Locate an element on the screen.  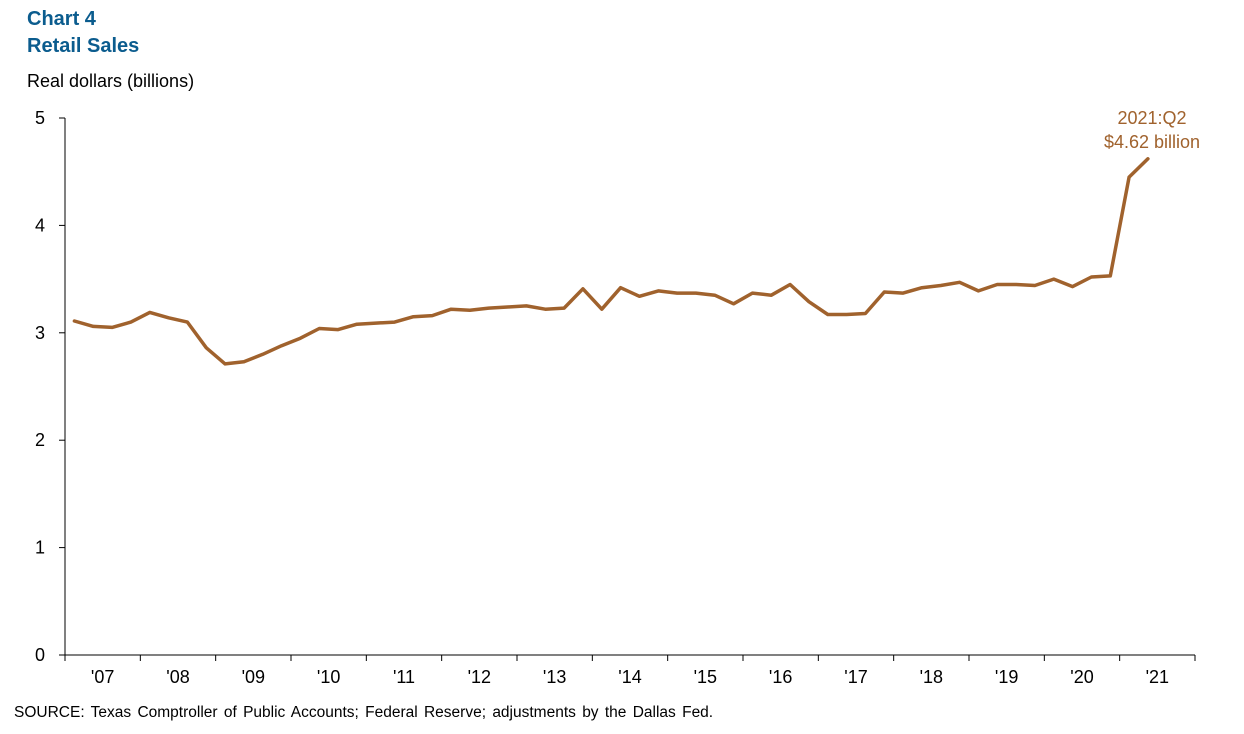
x-tick-label: '18 is located at coordinates (931, 677).